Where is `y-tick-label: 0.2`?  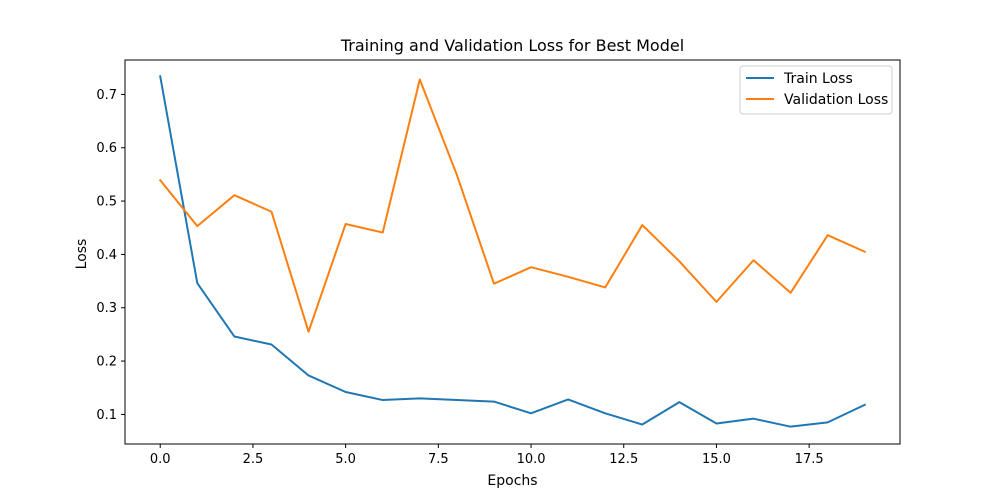
y-tick-label: 0.2 is located at coordinates (106, 362).